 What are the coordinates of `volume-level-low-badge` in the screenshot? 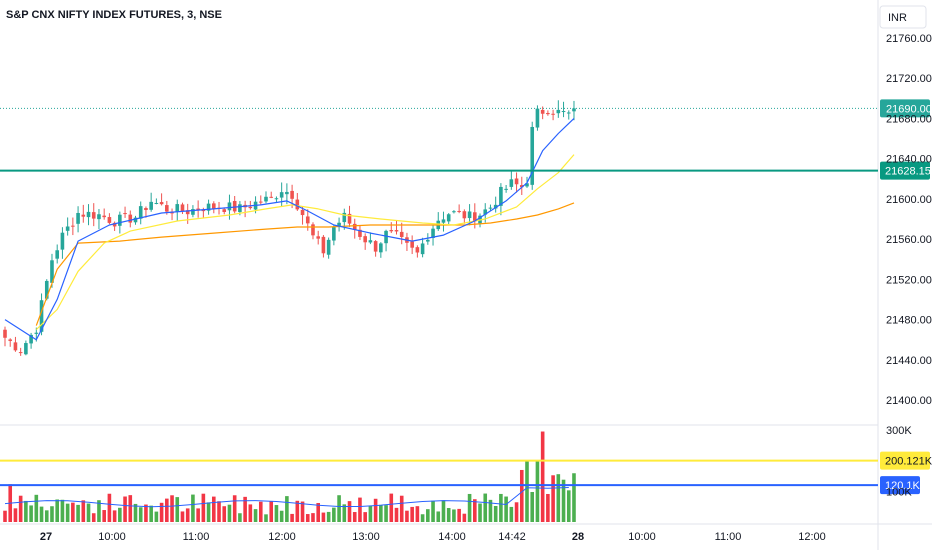 It's located at (900, 485).